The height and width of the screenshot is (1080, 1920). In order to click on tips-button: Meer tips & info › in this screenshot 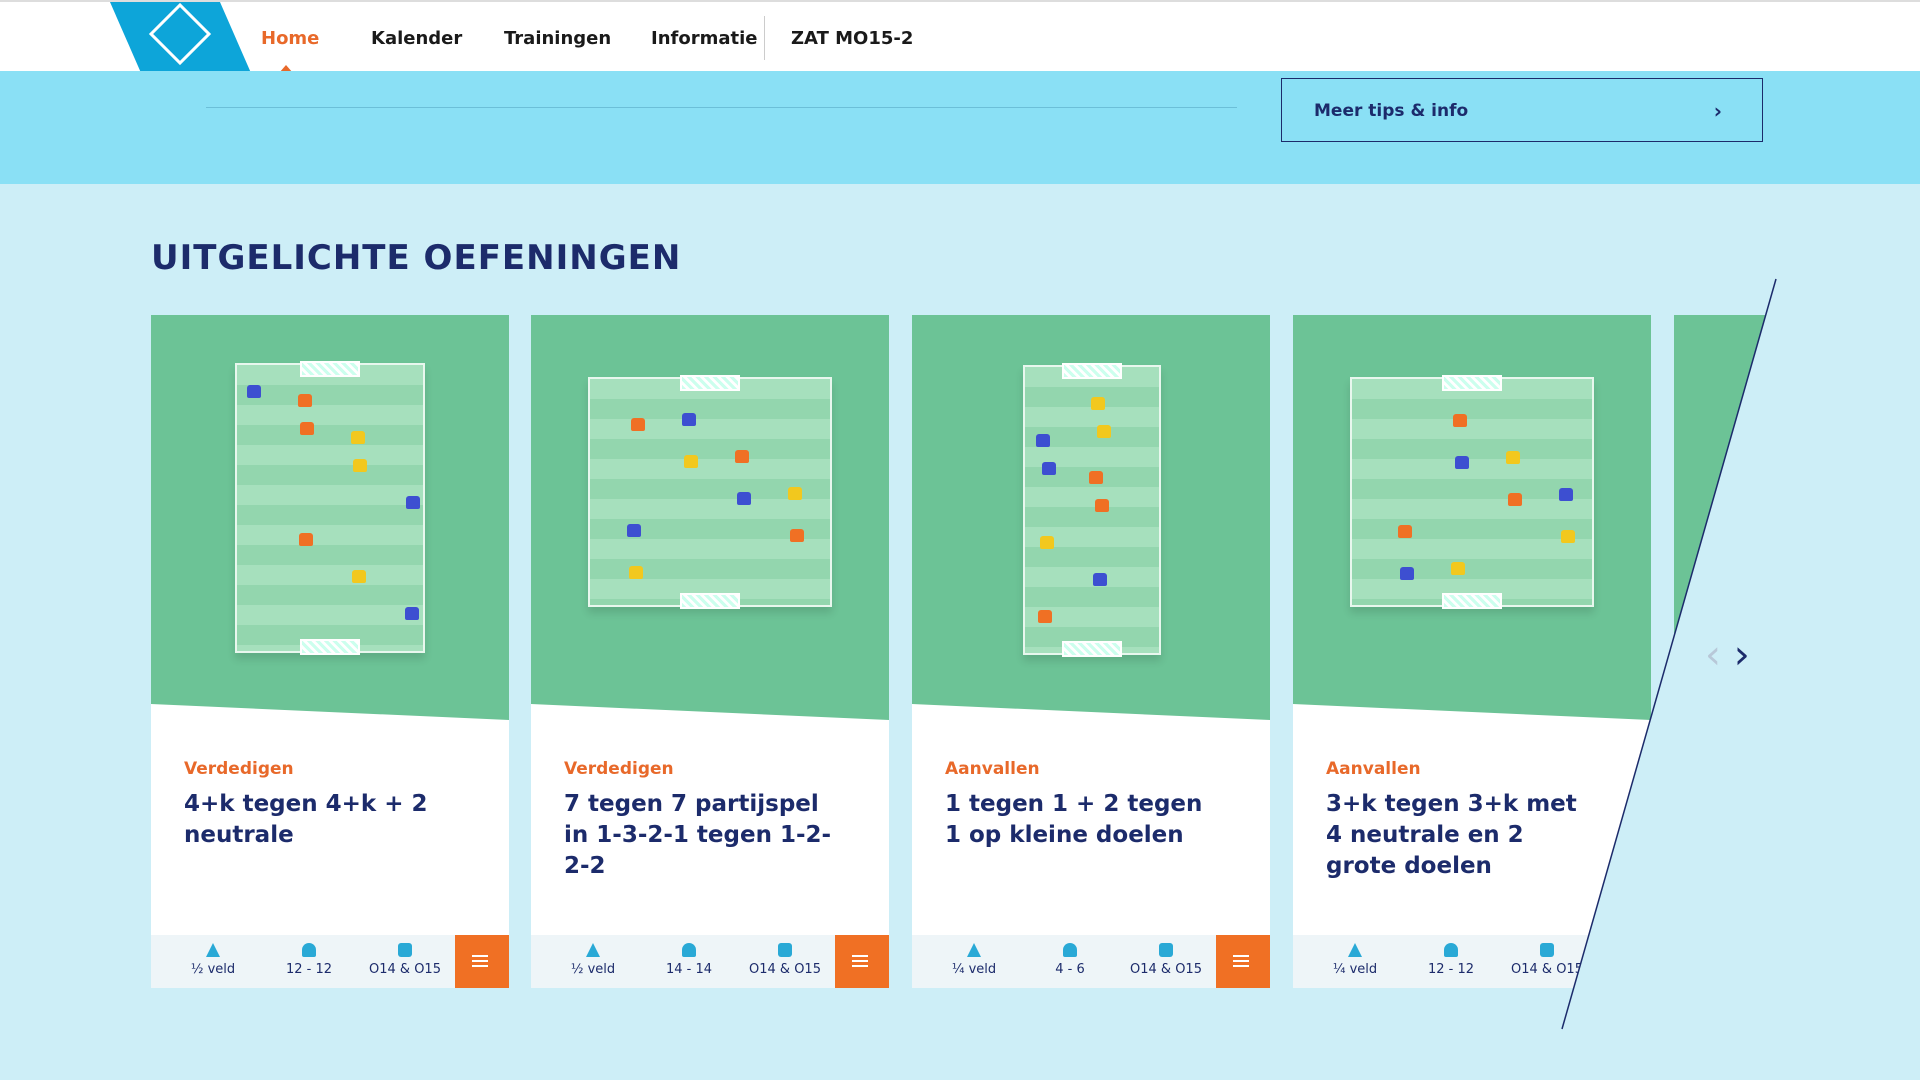, I will do `click(1522, 110)`.